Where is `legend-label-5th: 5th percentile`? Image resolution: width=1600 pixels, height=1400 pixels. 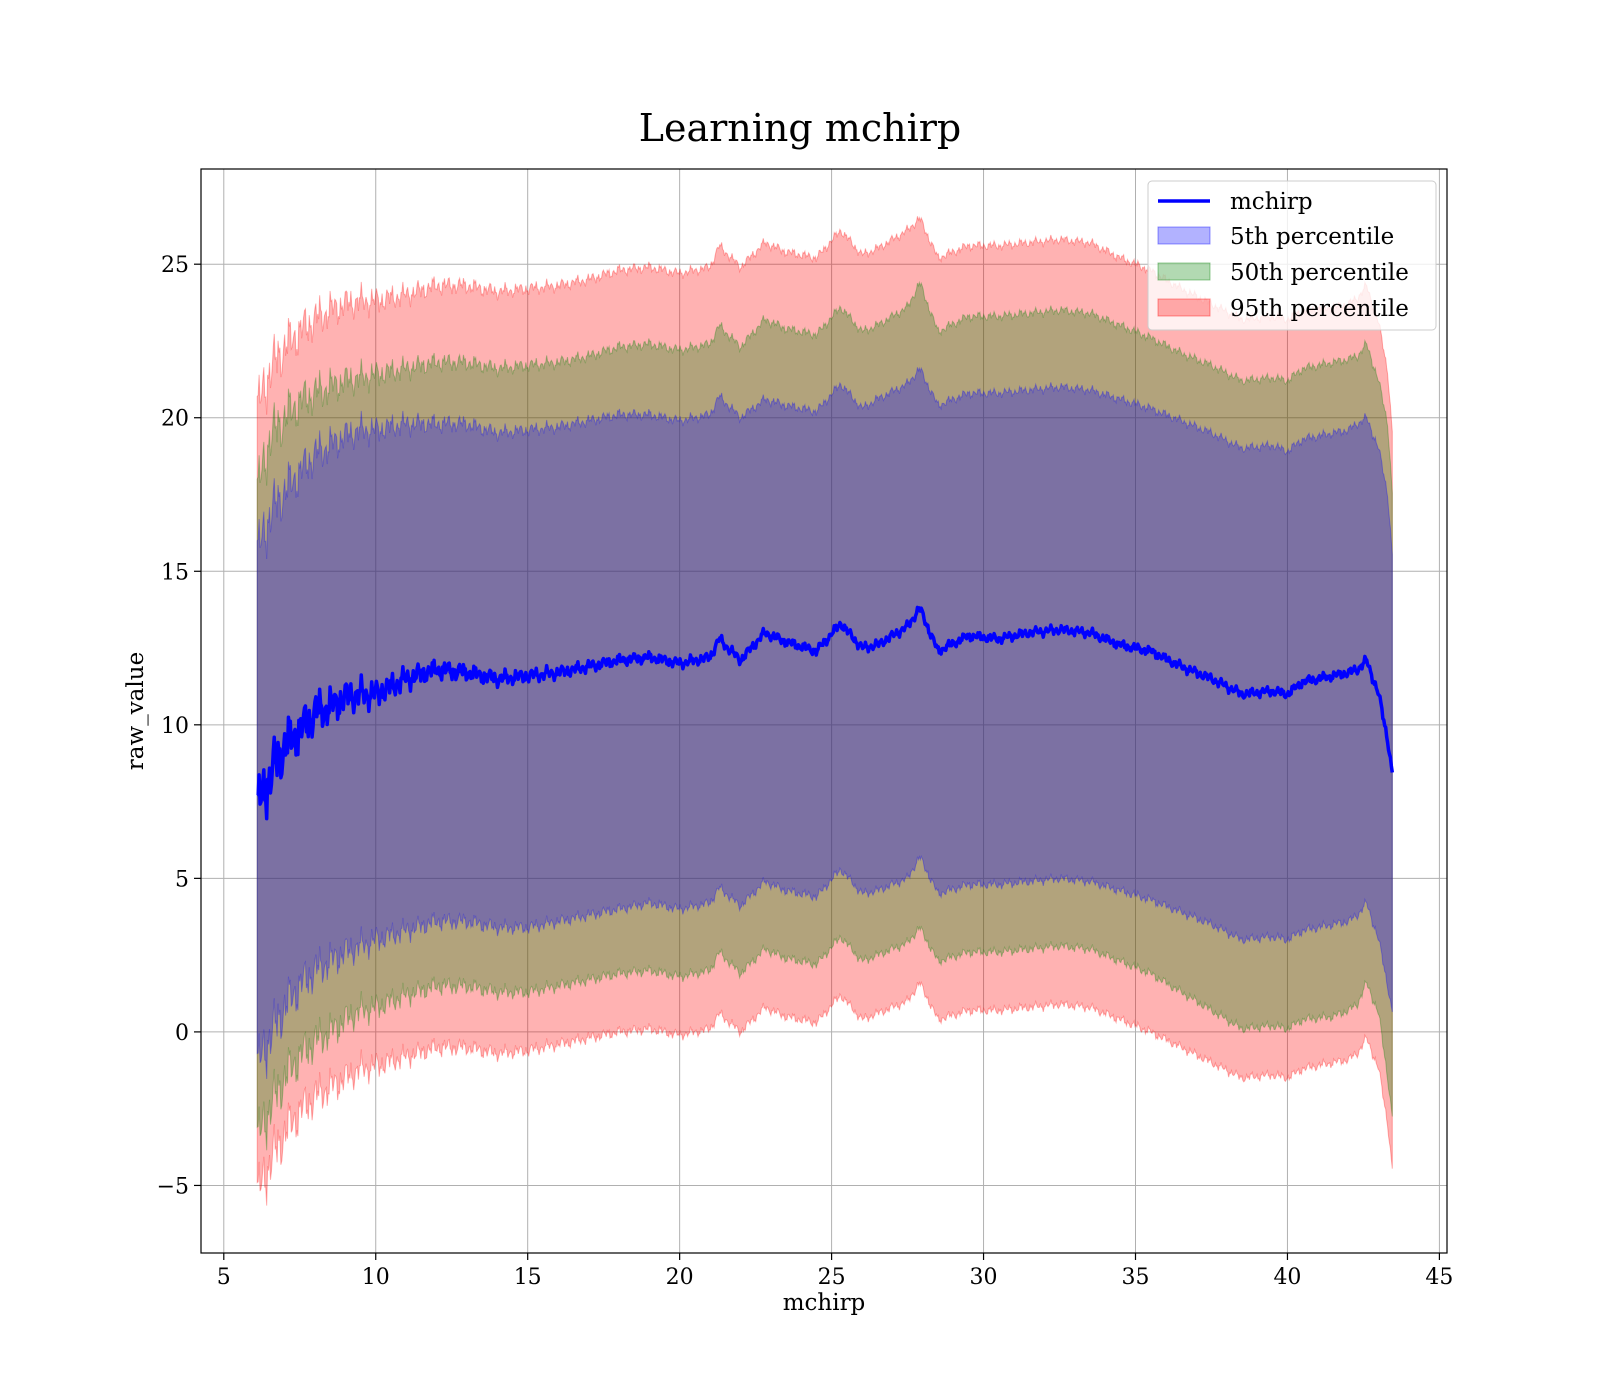
legend-label-5th: 5th percentile is located at coordinates (1312, 237).